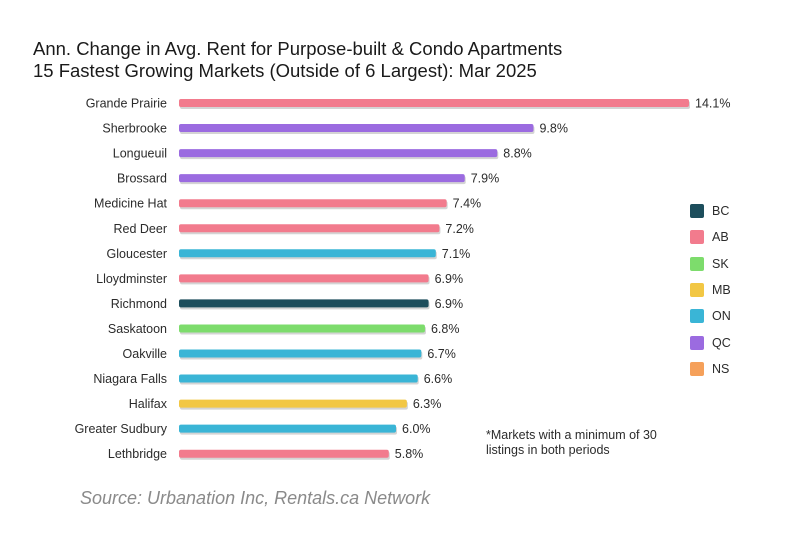 This screenshot has width=800, height=533. I want to click on legend-label: ON, so click(721, 316).